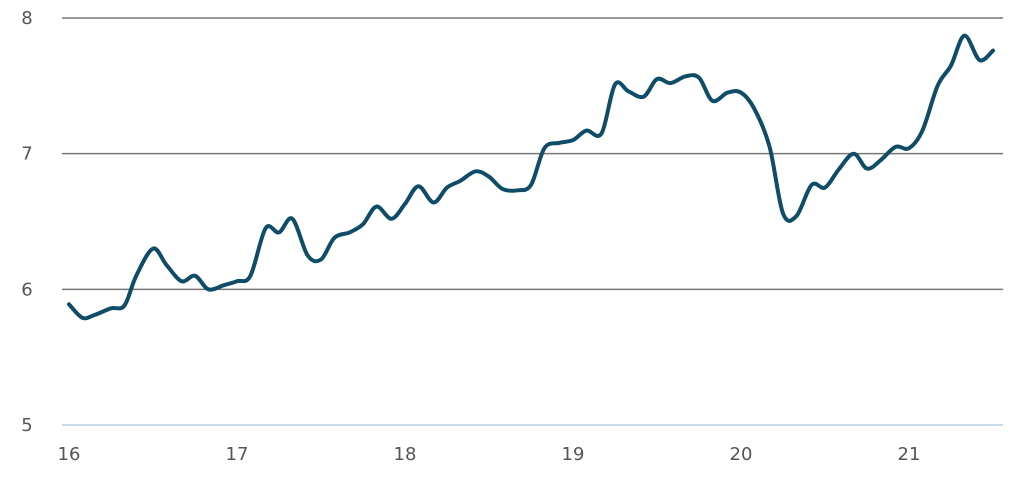 Image resolution: width=1024 pixels, height=501 pixels. What do you see at coordinates (741, 454) in the screenshot?
I see `x-tick-label: 20` at bounding box center [741, 454].